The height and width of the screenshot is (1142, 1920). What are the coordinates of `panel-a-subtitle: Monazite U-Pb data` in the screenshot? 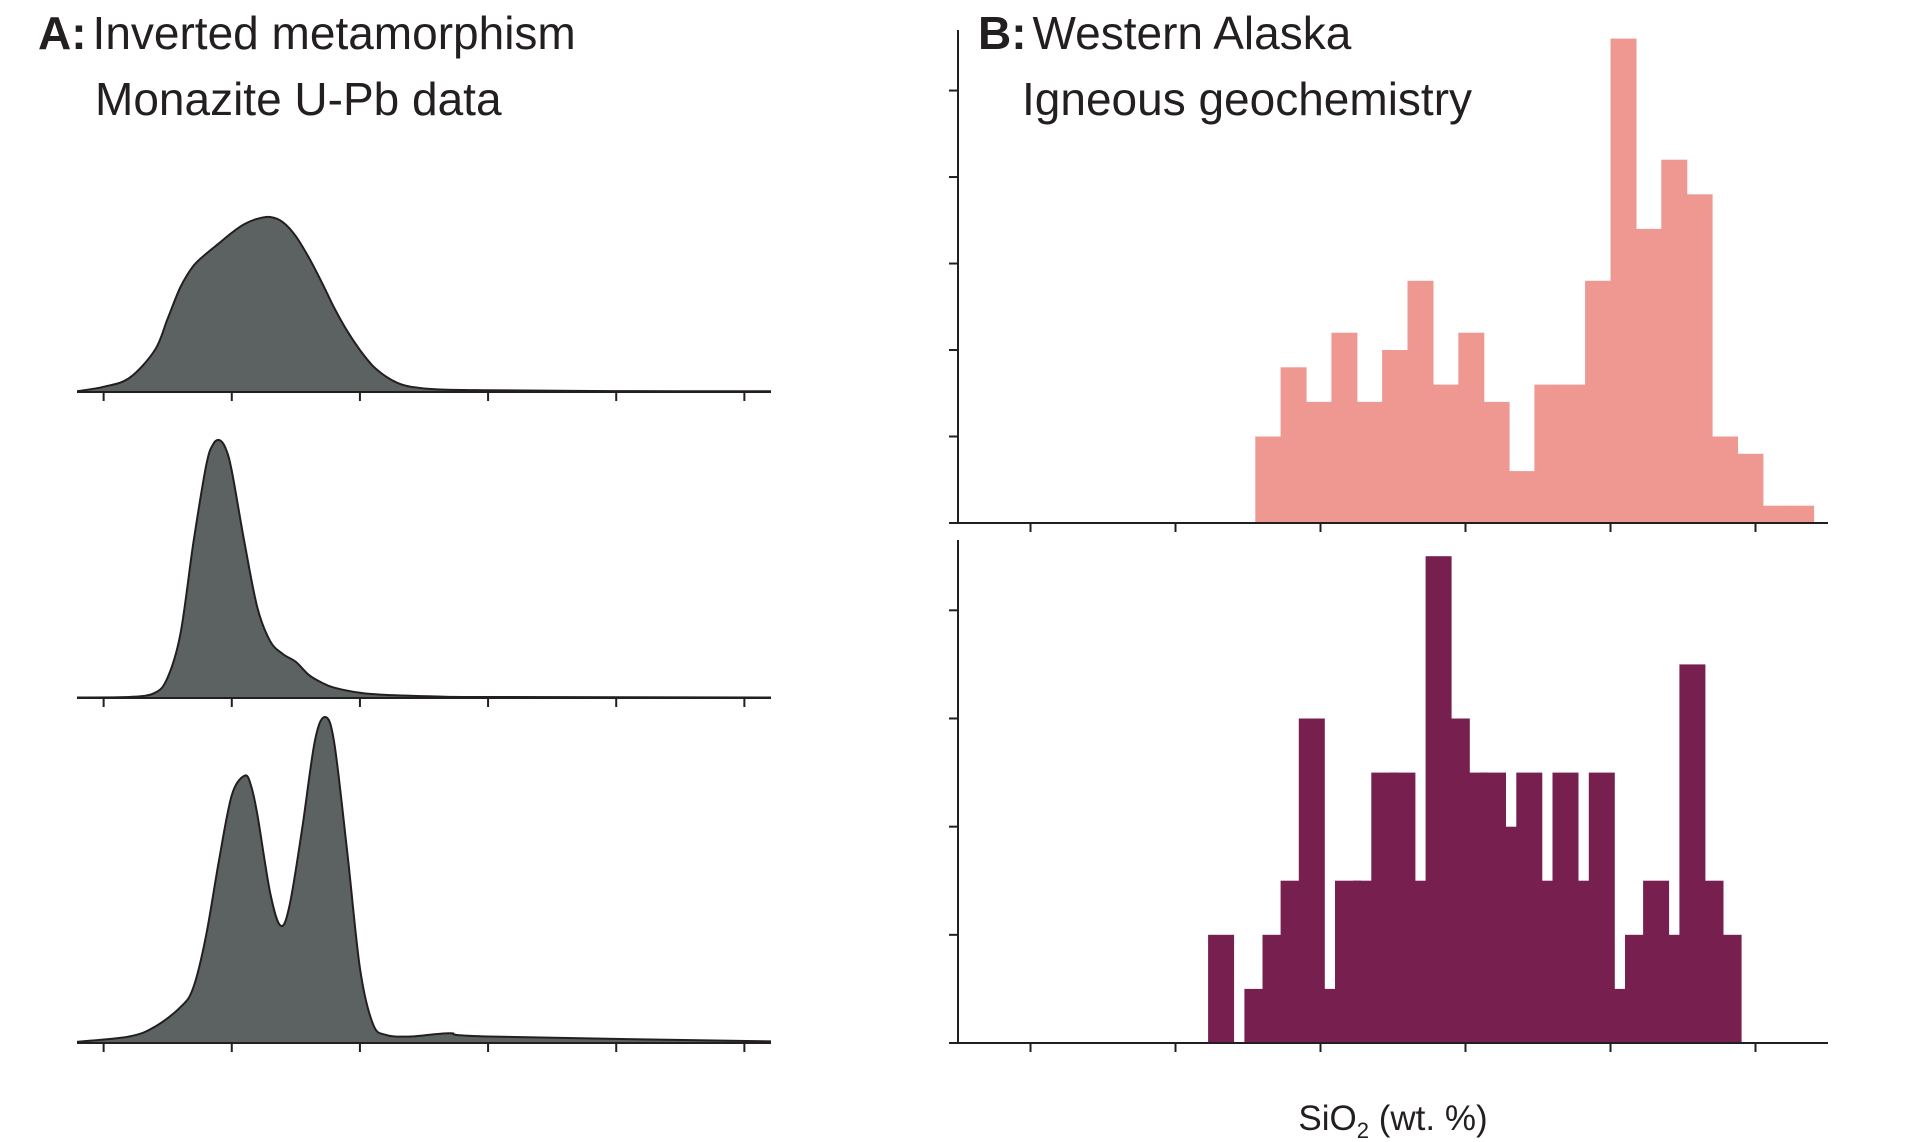 It's located at (298, 99).